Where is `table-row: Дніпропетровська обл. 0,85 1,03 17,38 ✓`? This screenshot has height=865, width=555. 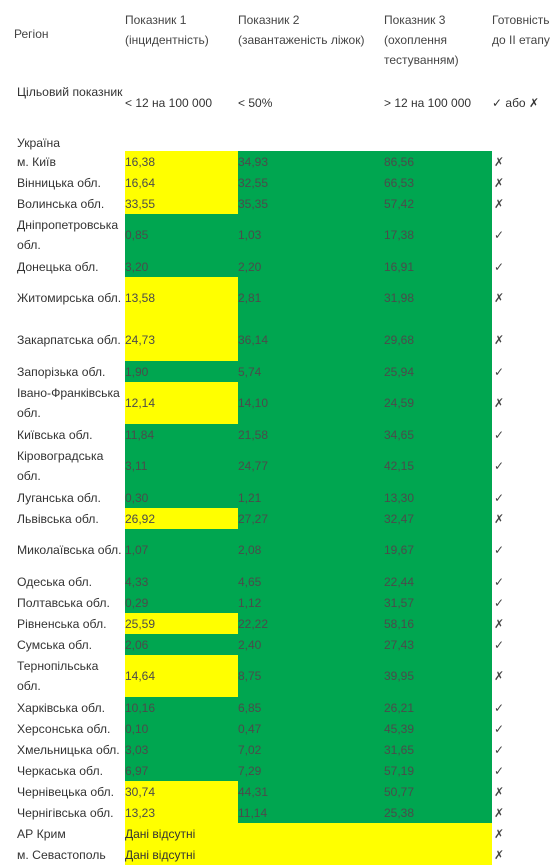 table-row: Дніпропетровська обл. 0,85 1,03 17,38 ✓ is located at coordinates (277, 235).